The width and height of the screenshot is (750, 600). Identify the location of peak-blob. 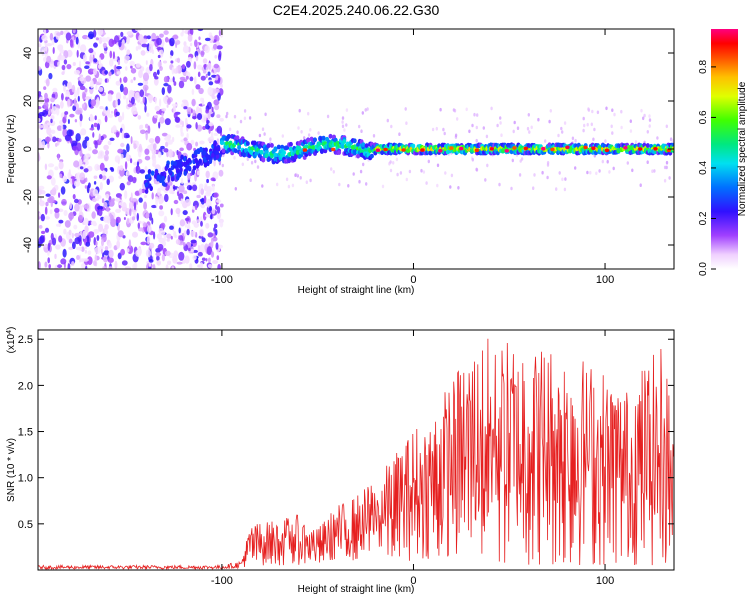
(477, 150).